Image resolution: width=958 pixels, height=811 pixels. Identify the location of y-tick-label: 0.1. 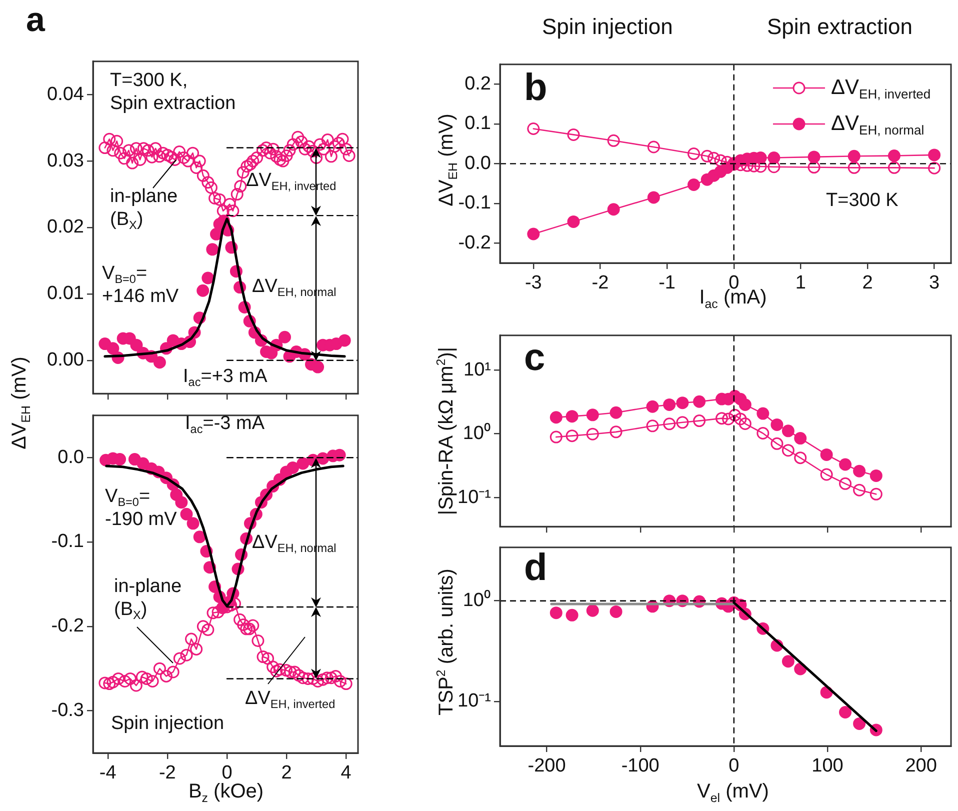
(477, 123).